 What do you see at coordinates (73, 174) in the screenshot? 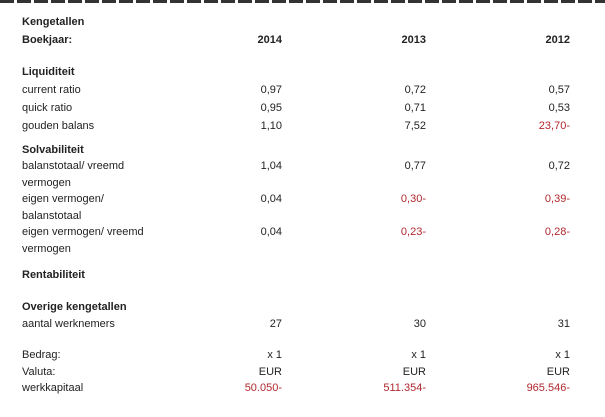
I see `row-label: balanstotaal/ vreemd vermogen` at bounding box center [73, 174].